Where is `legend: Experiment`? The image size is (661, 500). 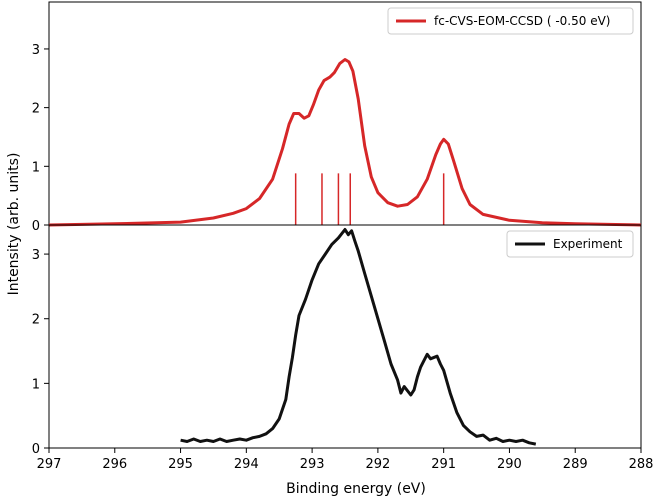
legend: Experiment is located at coordinates (570, 244).